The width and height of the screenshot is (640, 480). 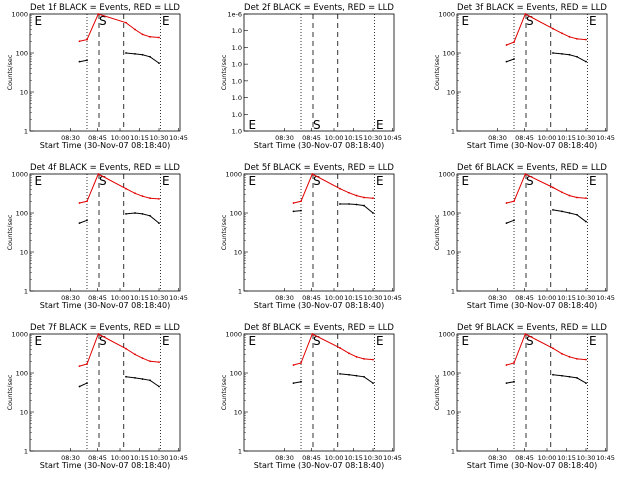 What do you see at coordinates (103, 21) in the screenshot?
I see `flag-label-s: S` at bounding box center [103, 21].